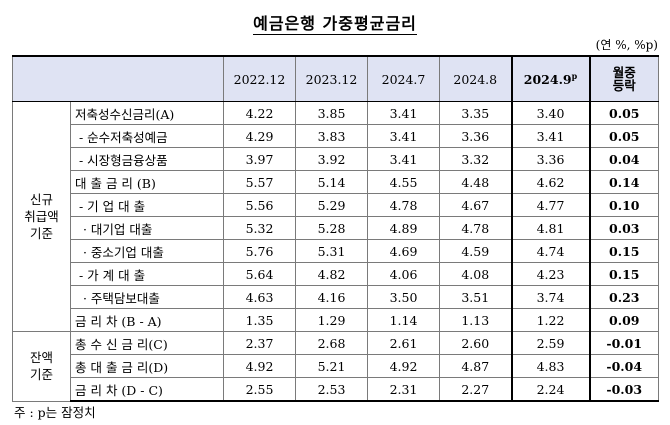 This screenshot has width=670, height=425. I want to click on cell-value: 3.50, so click(403, 297).